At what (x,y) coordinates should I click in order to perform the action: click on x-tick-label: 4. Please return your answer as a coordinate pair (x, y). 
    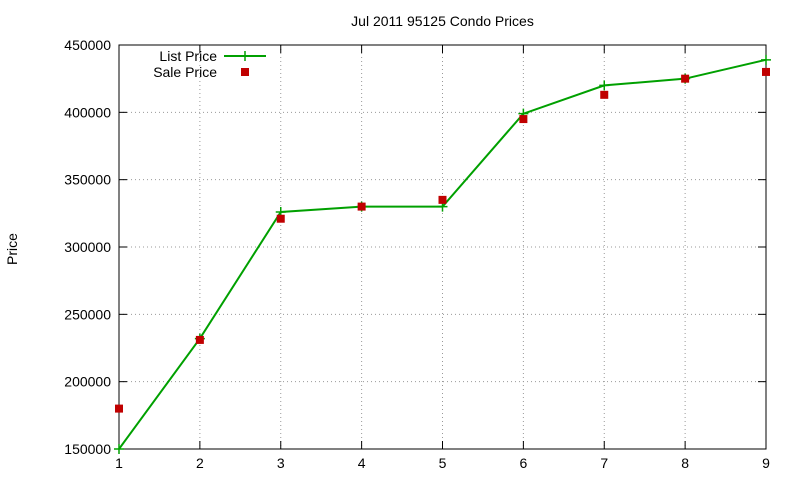
    Looking at the image, I should click on (362, 463).